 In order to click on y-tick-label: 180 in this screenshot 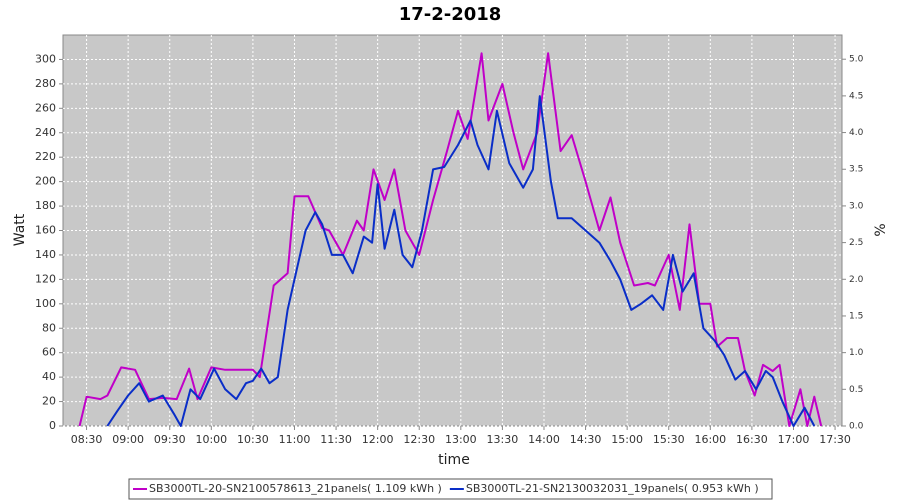, I will do `click(45, 205)`.